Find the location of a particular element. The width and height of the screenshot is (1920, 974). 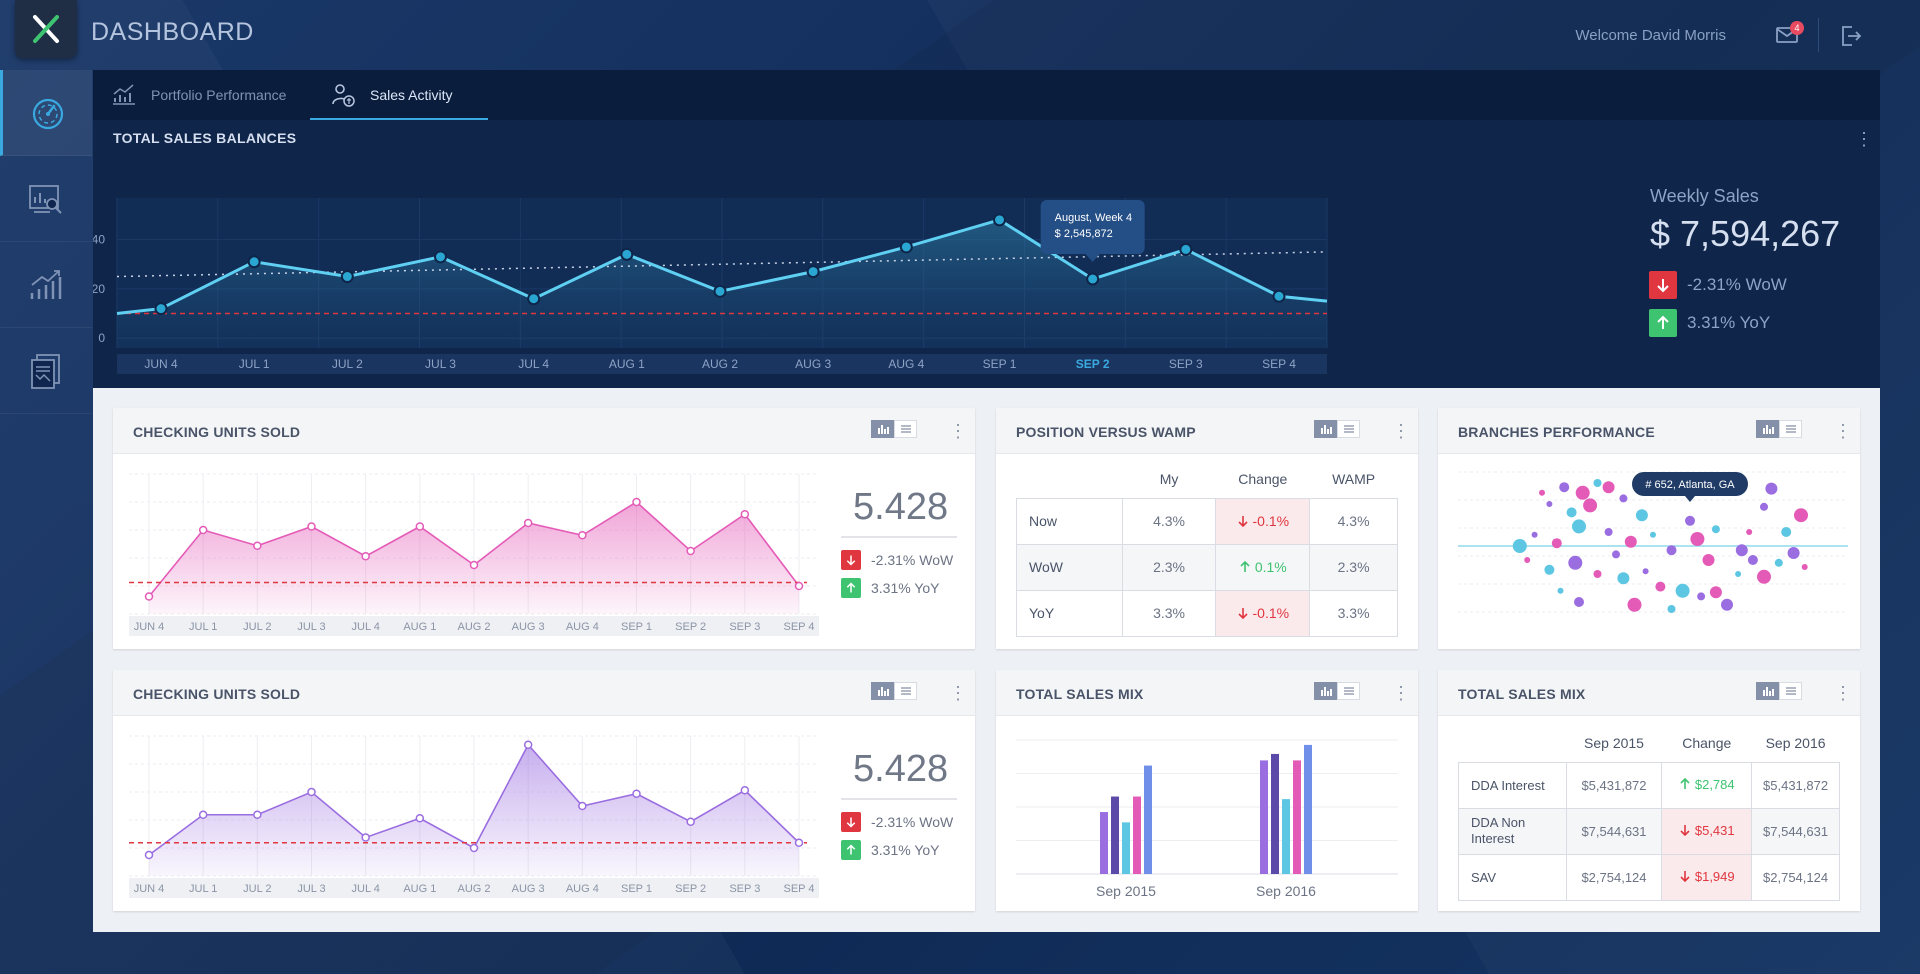

x-tick-label: AUG 4 is located at coordinates (582, 889).